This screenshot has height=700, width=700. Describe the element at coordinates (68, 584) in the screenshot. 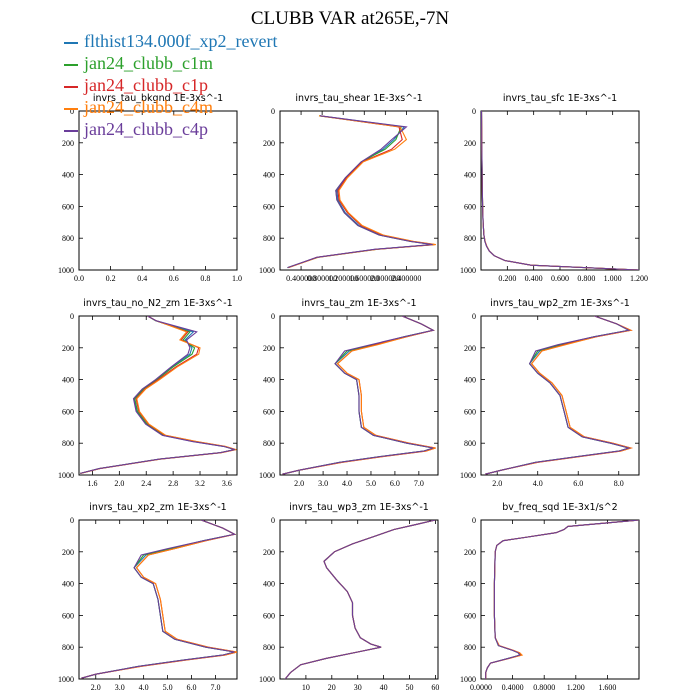

I see `ytick-label-6-2: 400` at that location.